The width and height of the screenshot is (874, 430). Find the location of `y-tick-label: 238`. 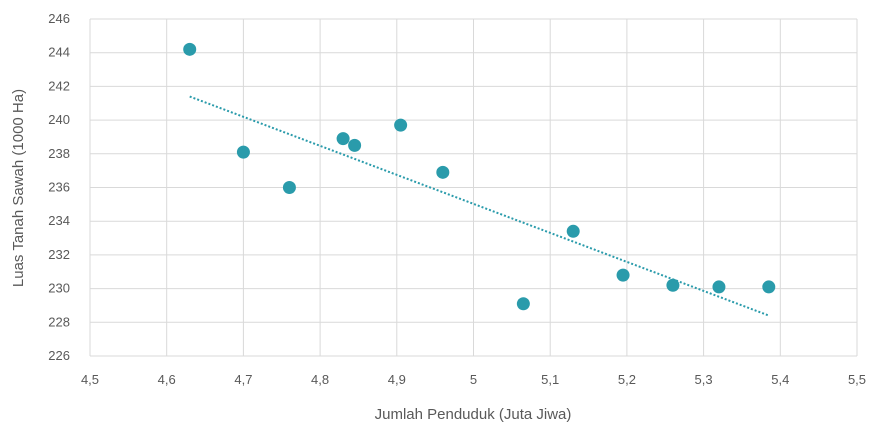

y-tick-label: 238 is located at coordinates (59, 153).